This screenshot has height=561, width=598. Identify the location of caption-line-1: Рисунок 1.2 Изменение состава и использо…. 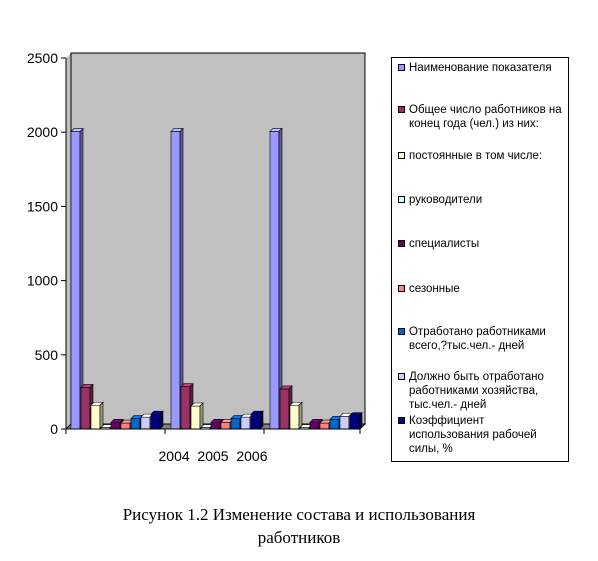
(299, 514).